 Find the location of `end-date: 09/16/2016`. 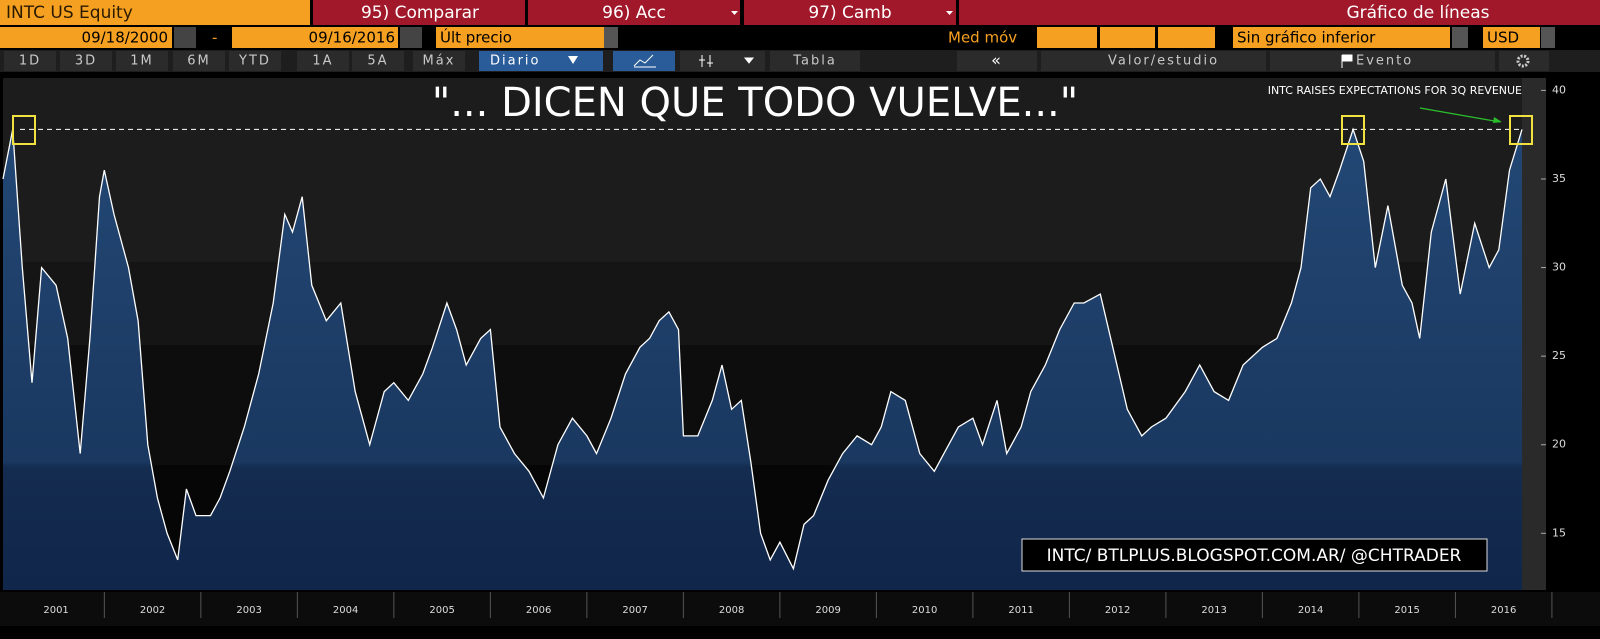

end-date: 09/16/2016 is located at coordinates (352, 38).